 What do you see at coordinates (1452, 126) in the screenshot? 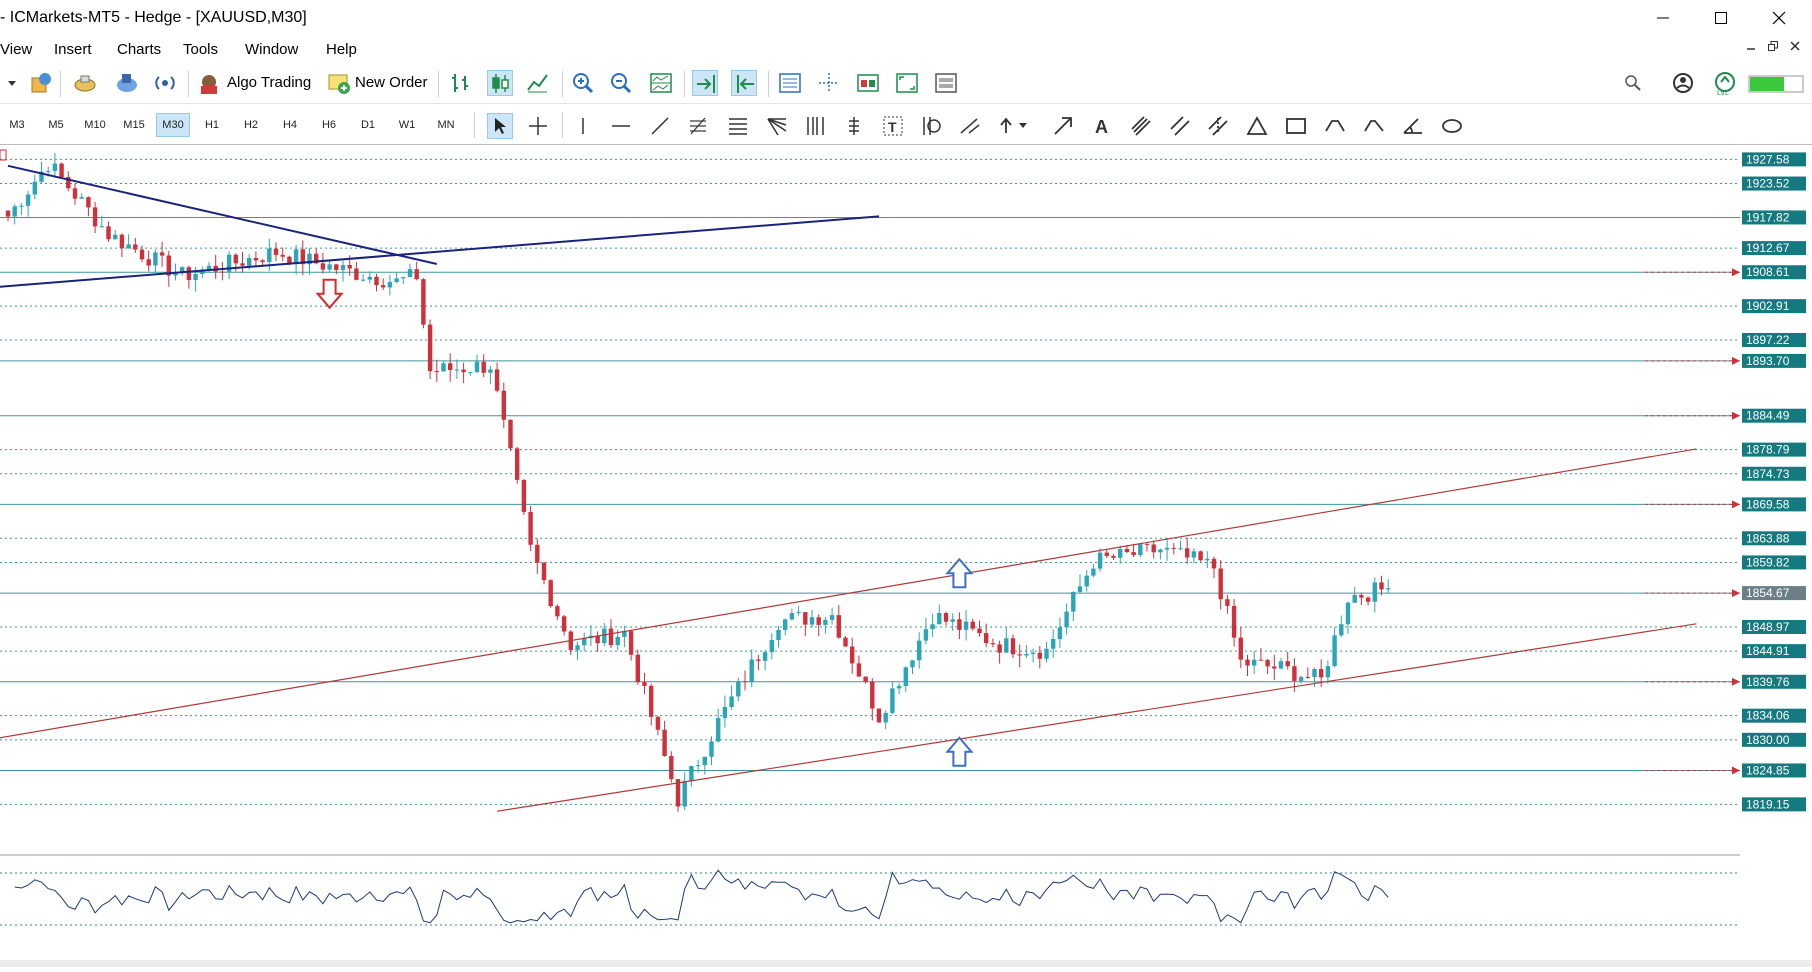
I see `ellipse-tool` at bounding box center [1452, 126].